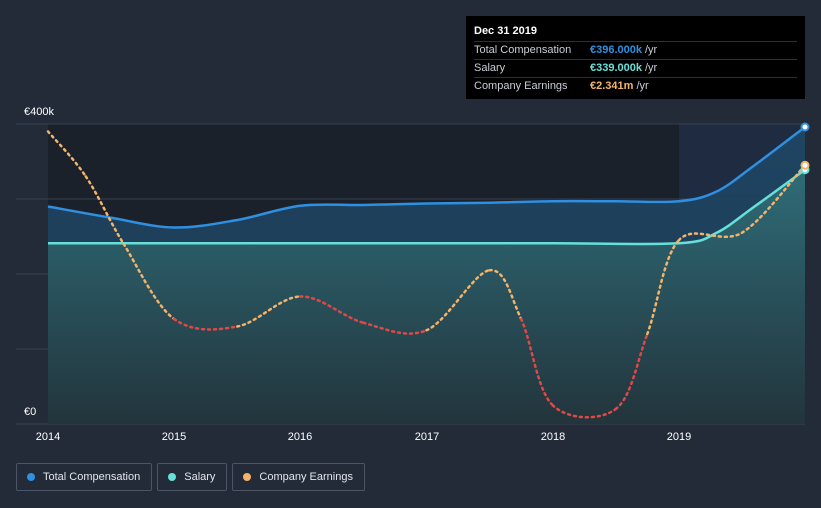 This screenshot has height=508, width=821. Describe the element at coordinates (805, 165) in the screenshot. I see `earnings-end-marker` at that location.